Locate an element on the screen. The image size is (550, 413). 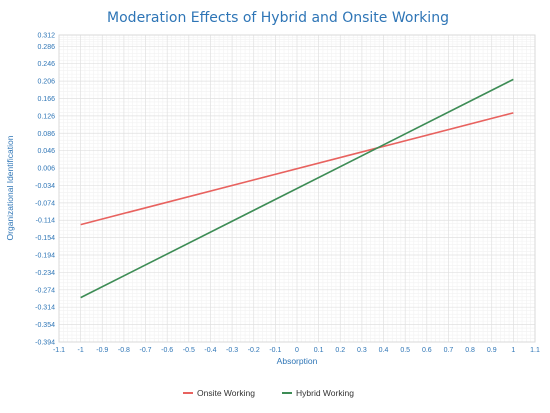
y-tick-label: -0.354 is located at coordinates (45, 325).